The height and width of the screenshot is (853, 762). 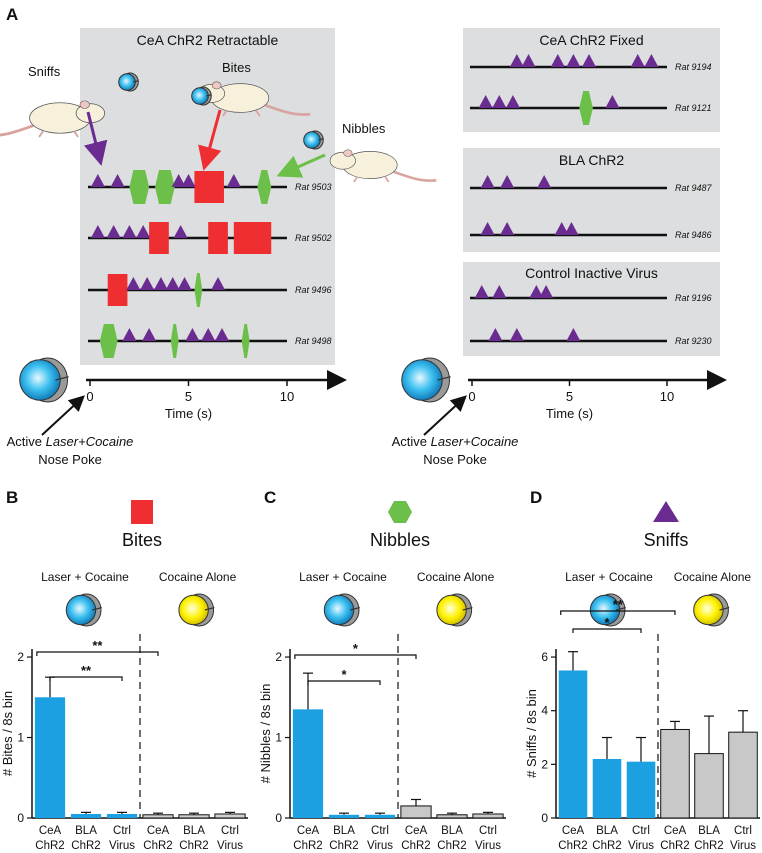 What do you see at coordinates (50, 831) in the screenshot?
I see `x-tick-label: CeA` at bounding box center [50, 831].